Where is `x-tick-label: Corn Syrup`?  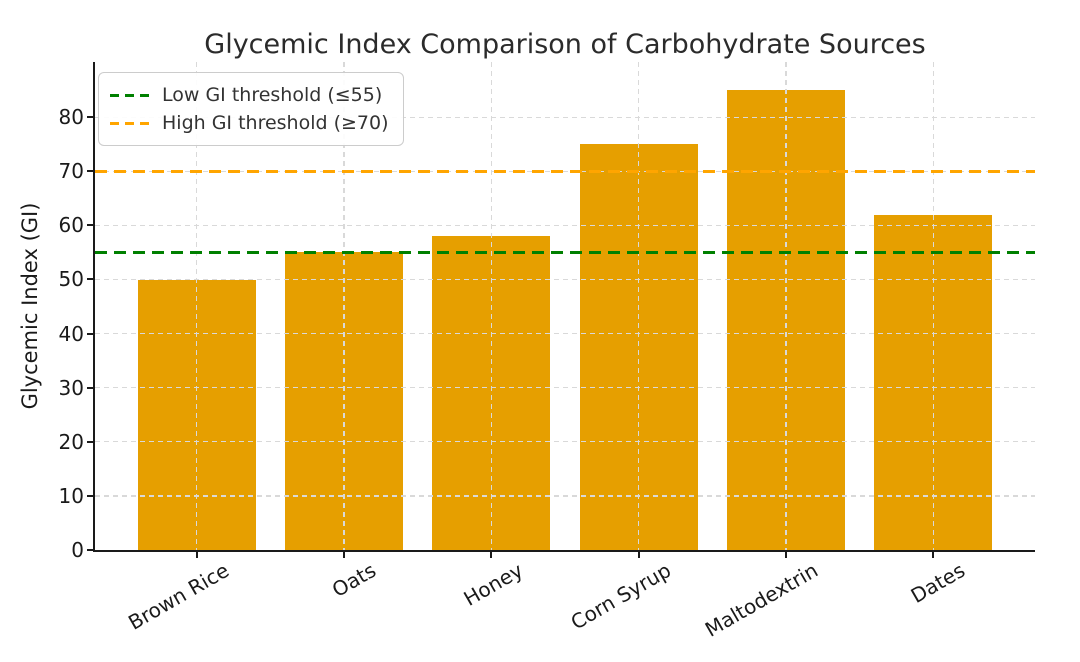 x-tick-label: Corn Syrup is located at coordinates (620, 596).